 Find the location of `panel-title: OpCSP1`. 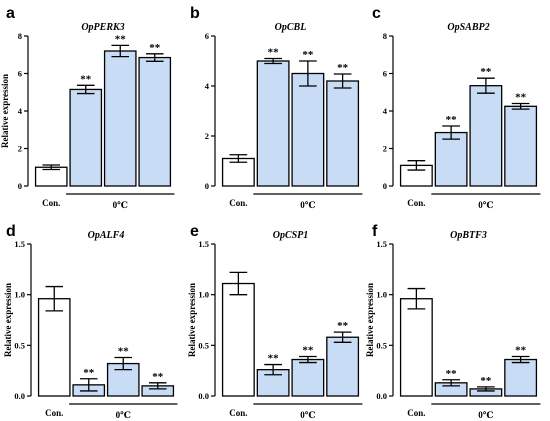

panel-title: OpCSP1 is located at coordinates (291, 235).